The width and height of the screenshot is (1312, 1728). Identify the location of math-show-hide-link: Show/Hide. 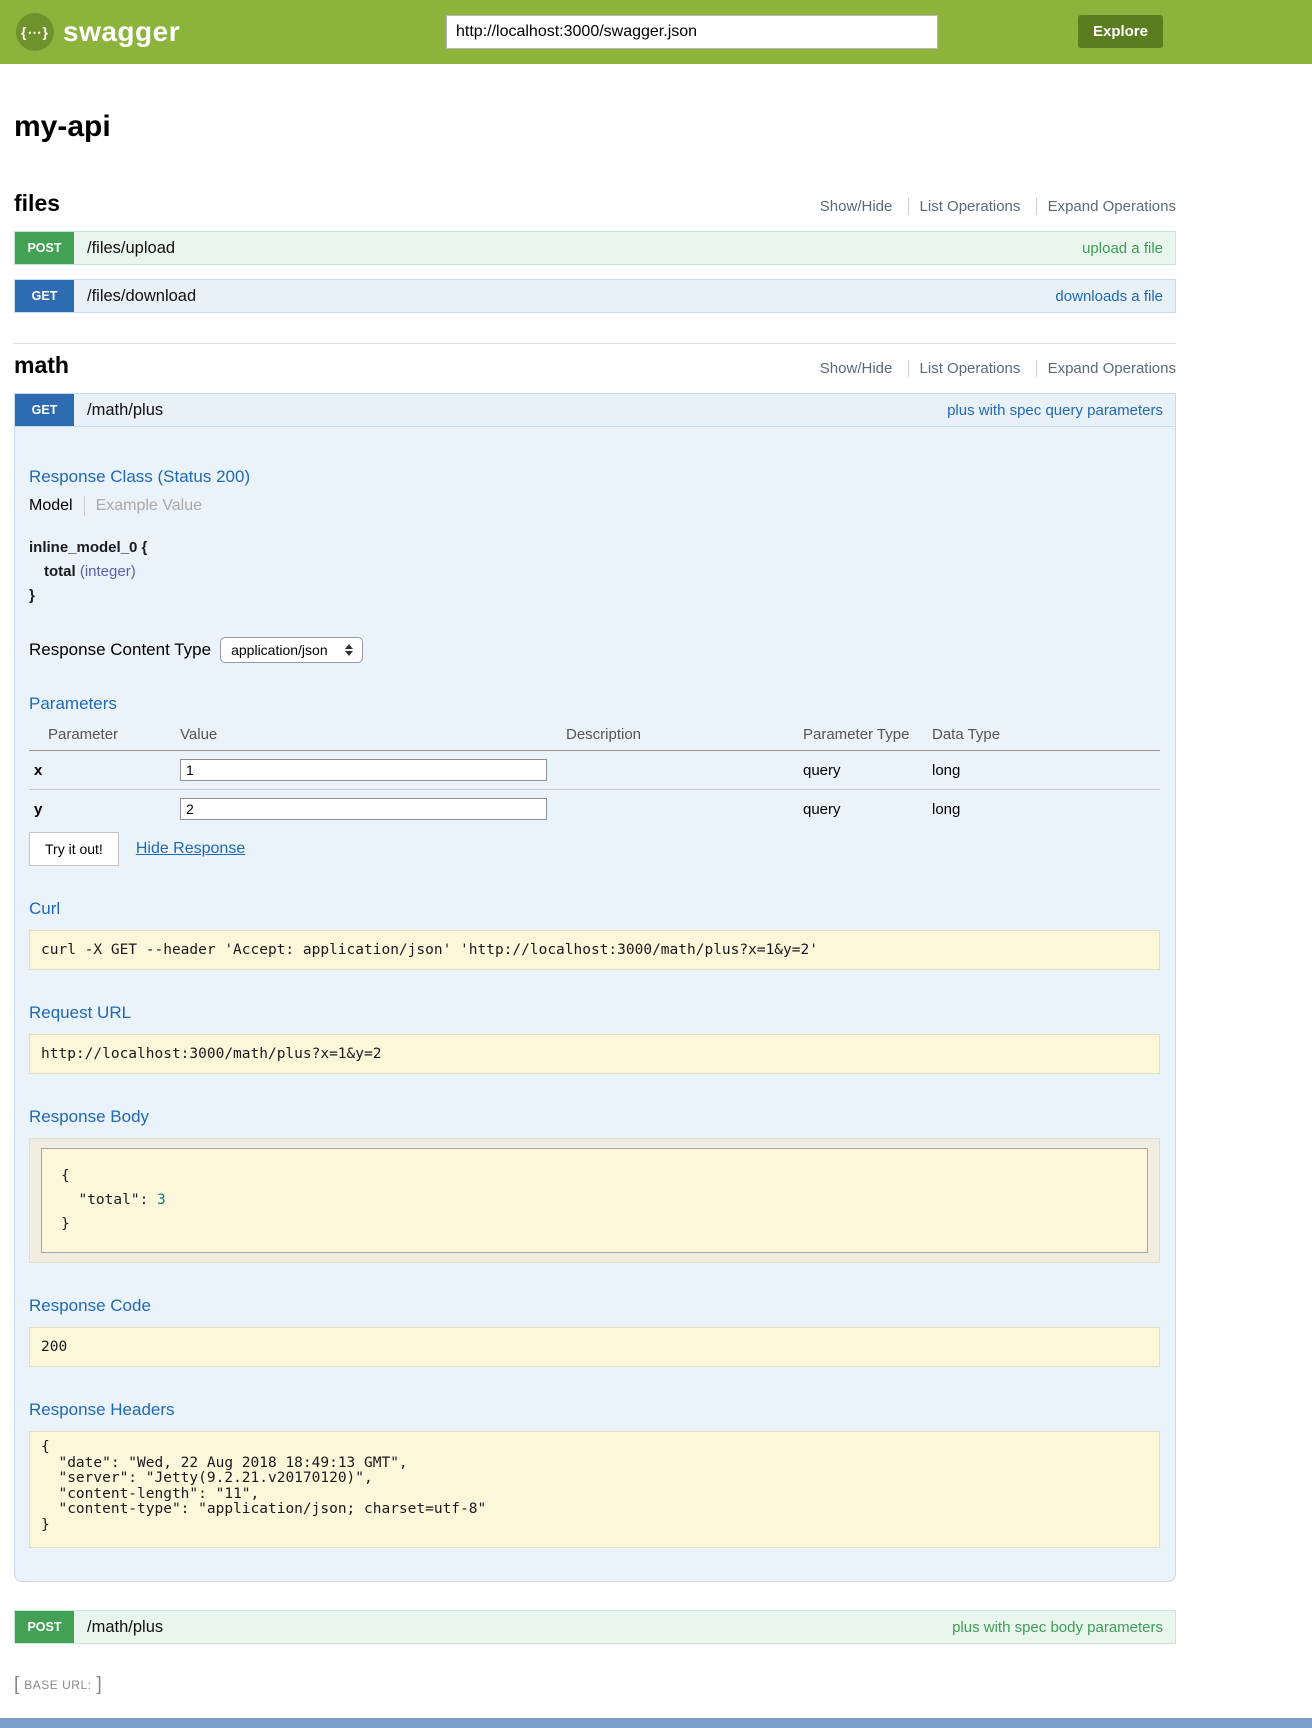
(856, 368).